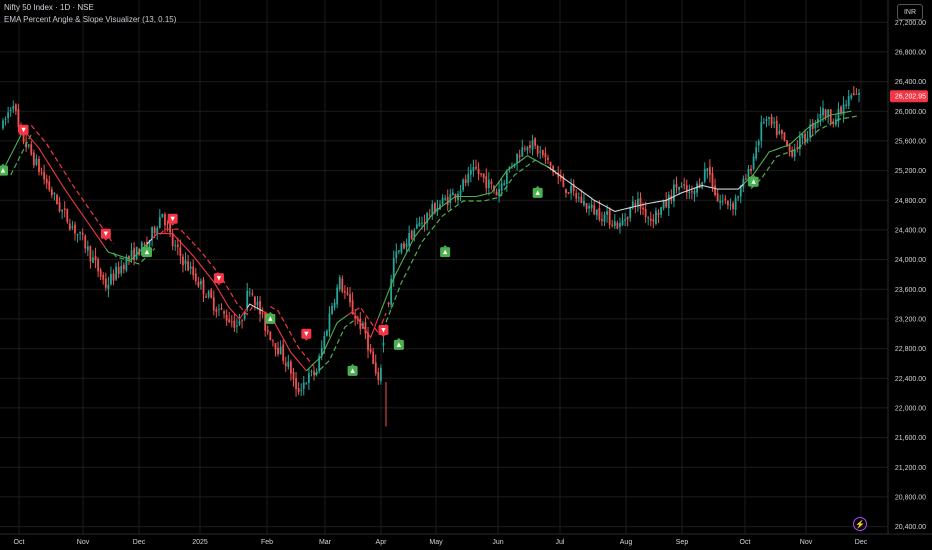  Describe the element at coordinates (334, 347) in the screenshot. I see `ema-dashed-up` at that location.